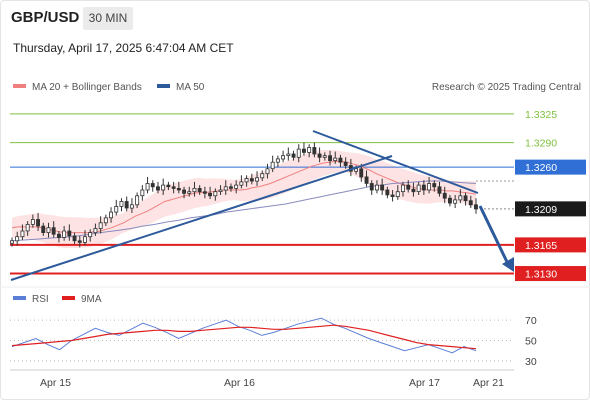 This screenshot has width=590, height=400. I want to click on pair-title: GBP/USD, so click(45, 17).